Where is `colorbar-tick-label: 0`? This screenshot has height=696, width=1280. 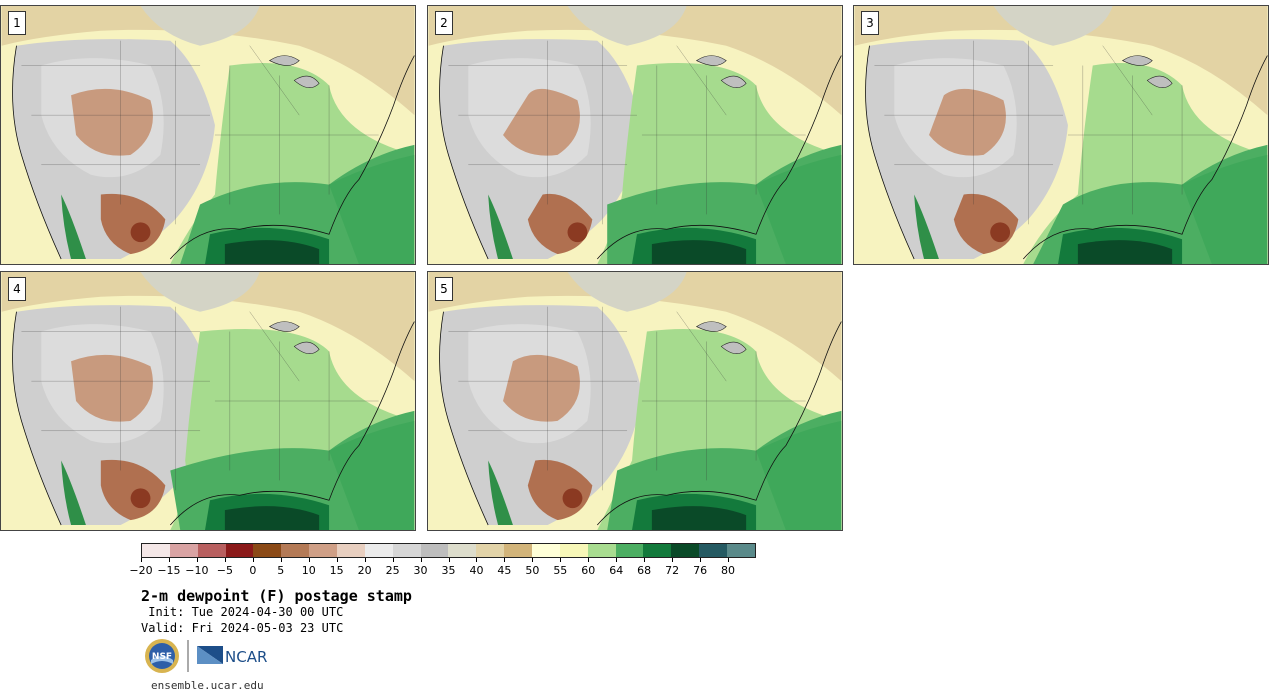
colorbar-tick-label: 0 is located at coordinates (253, 570).